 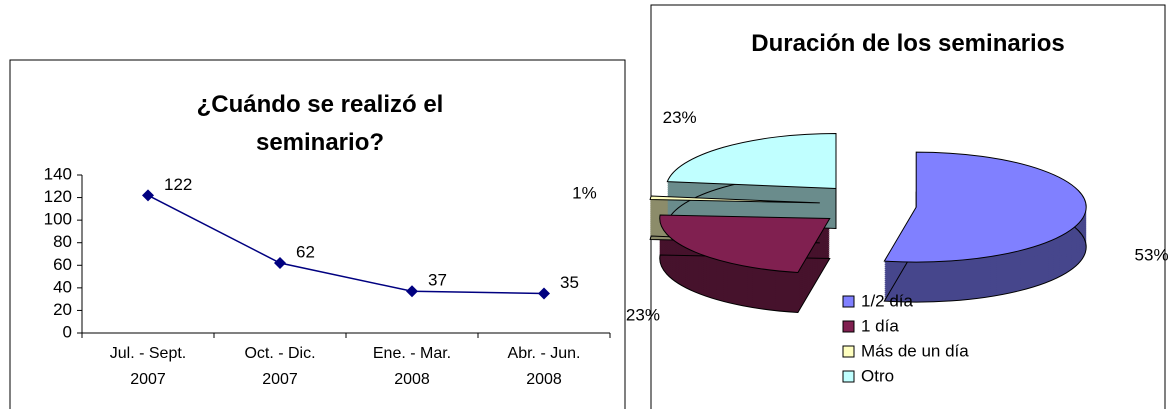 I want to click on y-tick-label: 0, so click(x=67, y=331).